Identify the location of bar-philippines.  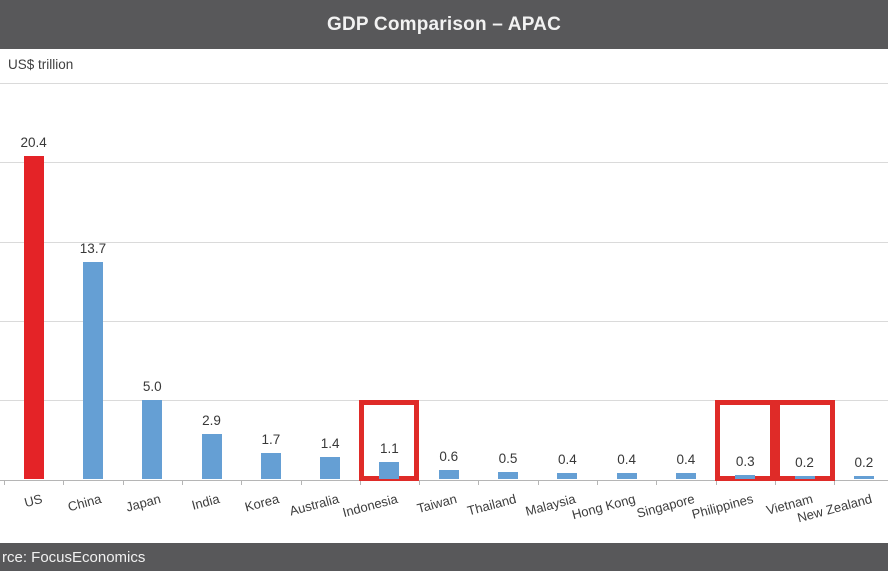
(745, 477).